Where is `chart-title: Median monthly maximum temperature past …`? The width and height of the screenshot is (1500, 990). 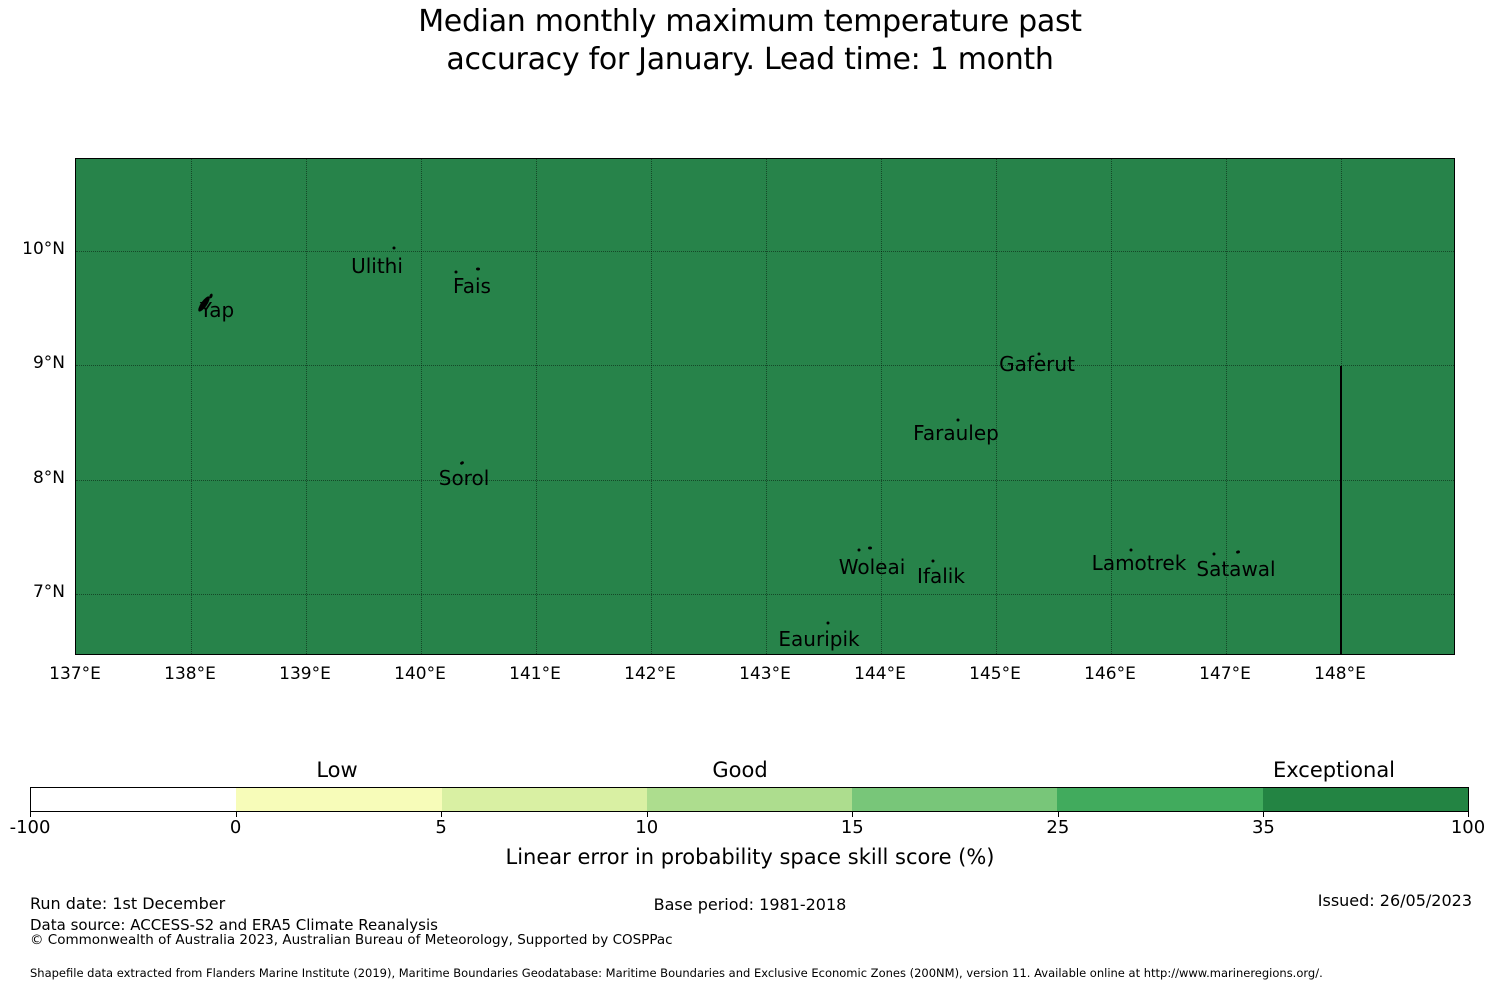 chart-title: Median monthly maximum temperature past … is located at coordinates (750, 40).